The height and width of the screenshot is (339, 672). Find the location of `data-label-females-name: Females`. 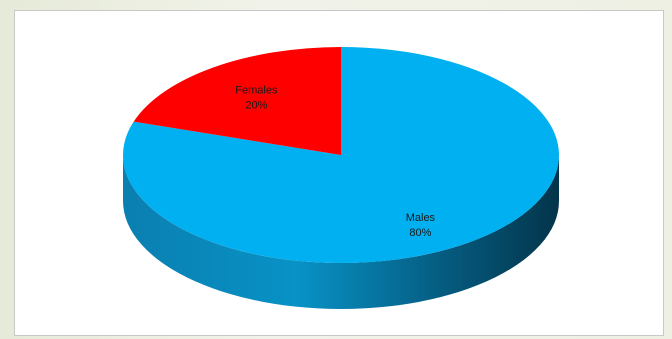

data-label-females-name: Females is located at coordinates (256, 90).